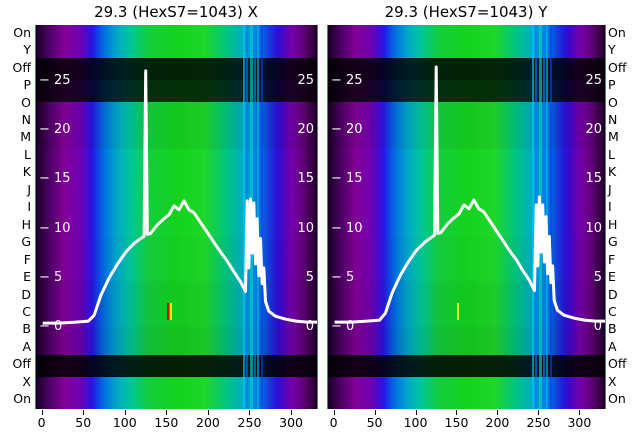  I want to click on row-label: C, so click(26, 311).